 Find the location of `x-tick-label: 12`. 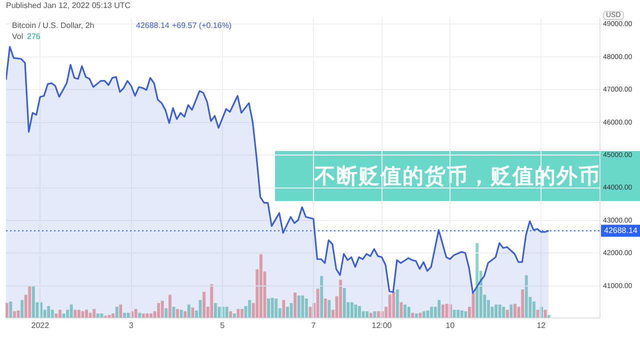

x-tick-label: 12 is located at coordinates (541, 325).